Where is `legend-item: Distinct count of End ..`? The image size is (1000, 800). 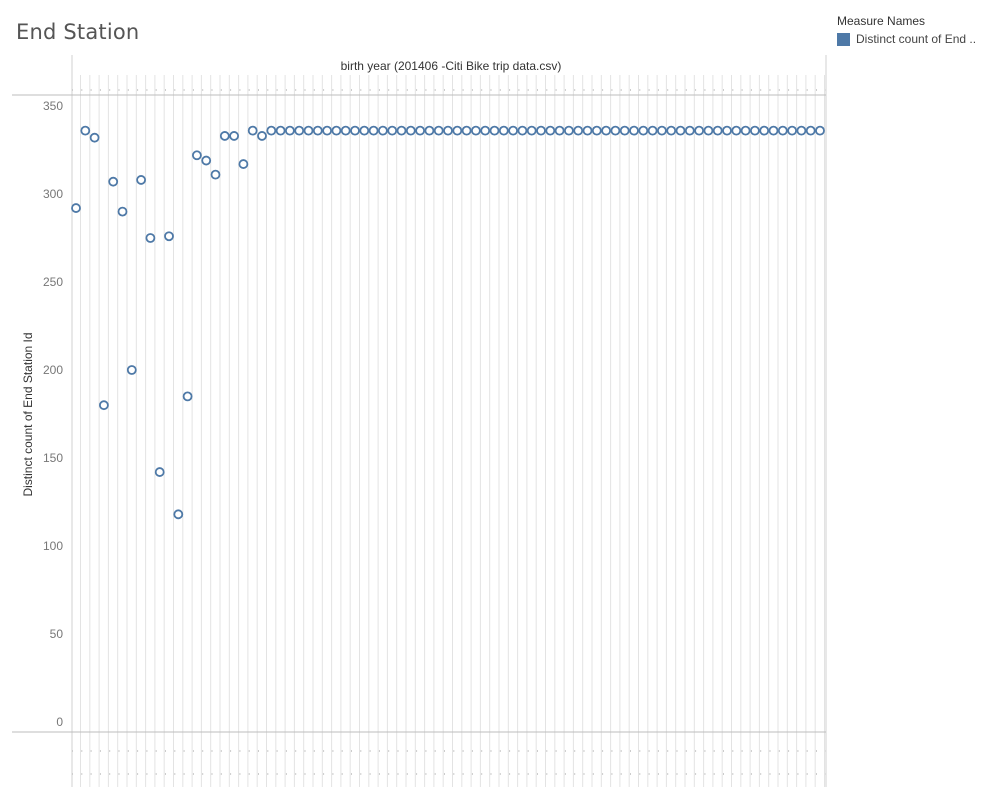
legend-item: Distinct count of End .. is located at coordinates (917, 39).